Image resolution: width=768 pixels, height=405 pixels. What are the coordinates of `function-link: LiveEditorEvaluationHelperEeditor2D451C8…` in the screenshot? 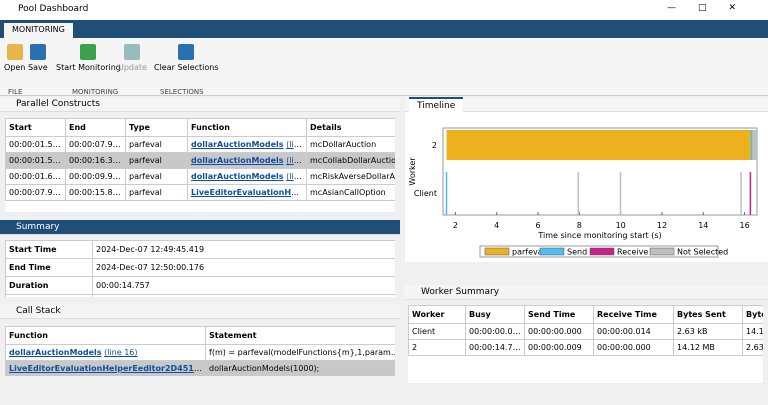 It's located at (107, 368).